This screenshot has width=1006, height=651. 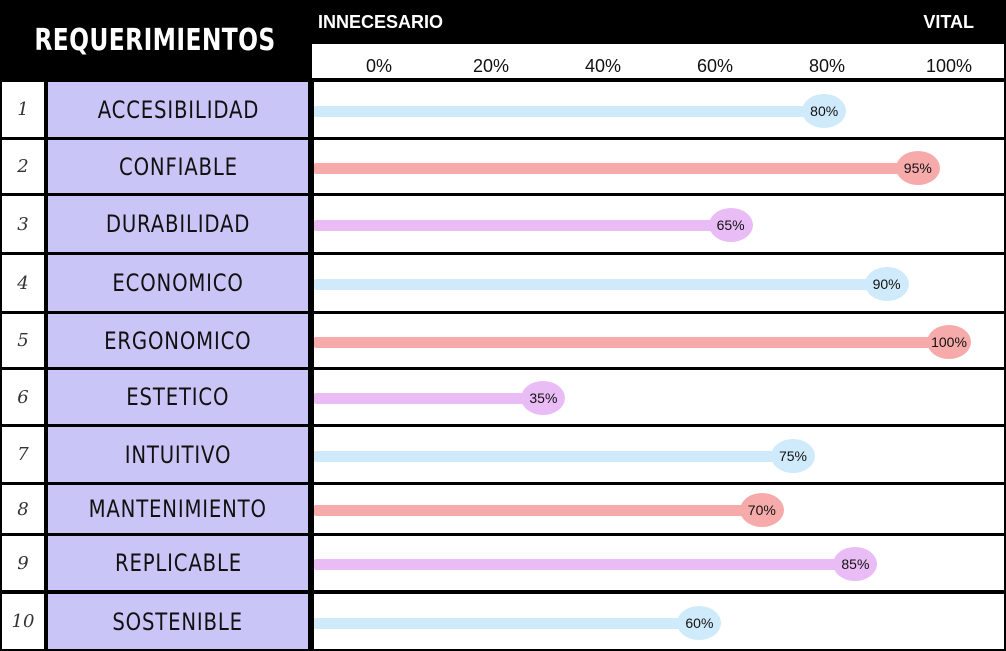 What do you see at coordinates (827, 66) in the screenshot?
I see `x-tick-label: 80%` at bounding box center [827, 66].